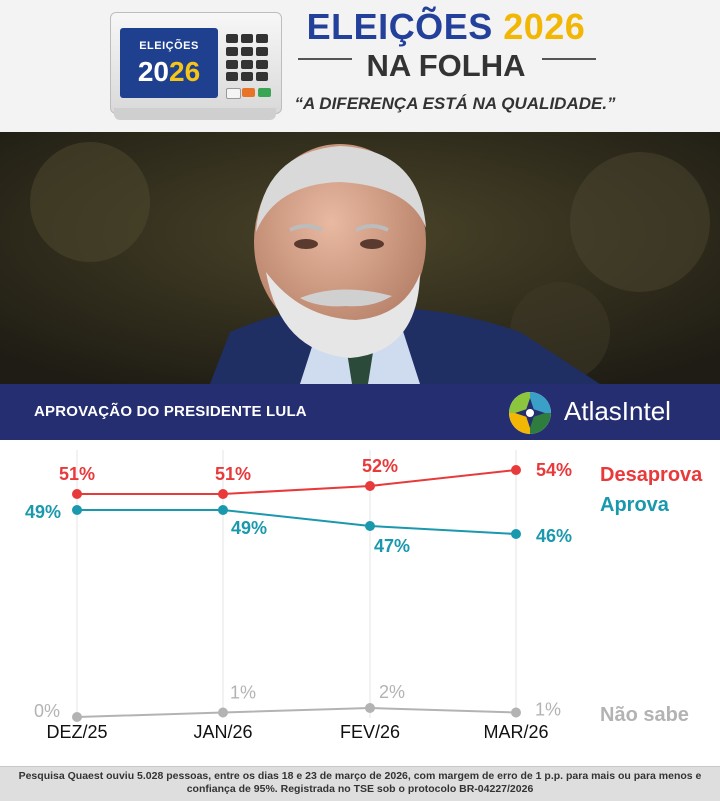 Image resolution: width=720 pixels, height=801 pixels. I want to click on x-tick-label: JAN/26, so click(223, 732).